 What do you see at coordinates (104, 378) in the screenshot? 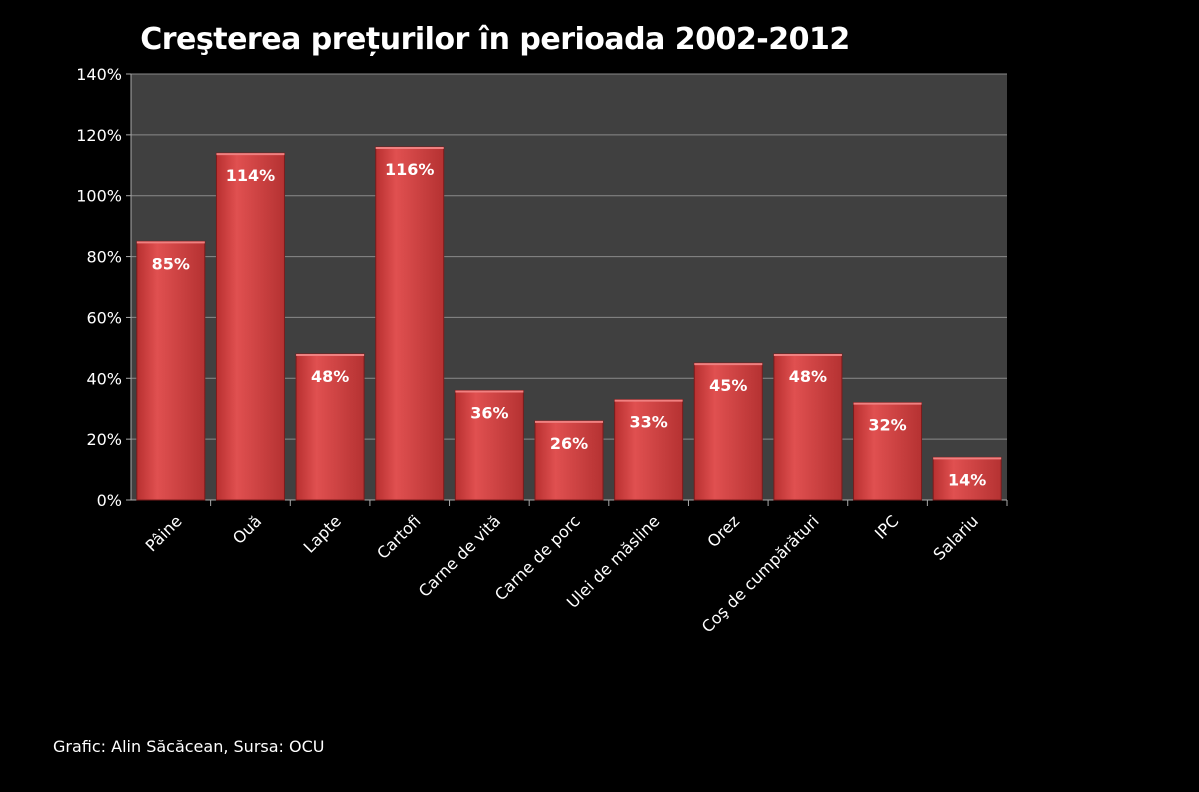
I see `y-tick-label: 40%` at bounding box center [104, 378].